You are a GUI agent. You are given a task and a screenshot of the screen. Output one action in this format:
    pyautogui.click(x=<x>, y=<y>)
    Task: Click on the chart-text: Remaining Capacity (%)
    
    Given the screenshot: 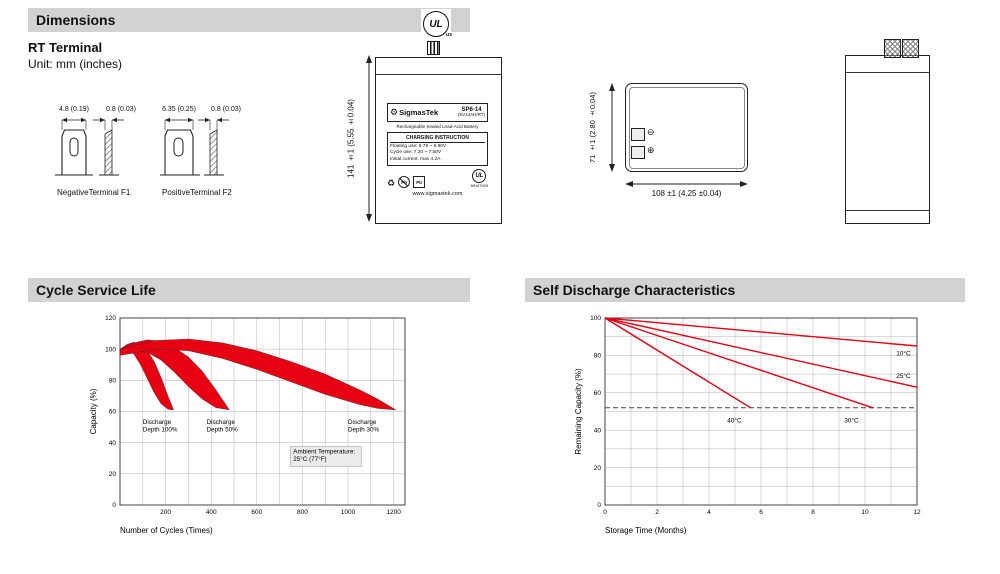 What is the action you would take?
    pyautogui.click(x=578, y=411)
    